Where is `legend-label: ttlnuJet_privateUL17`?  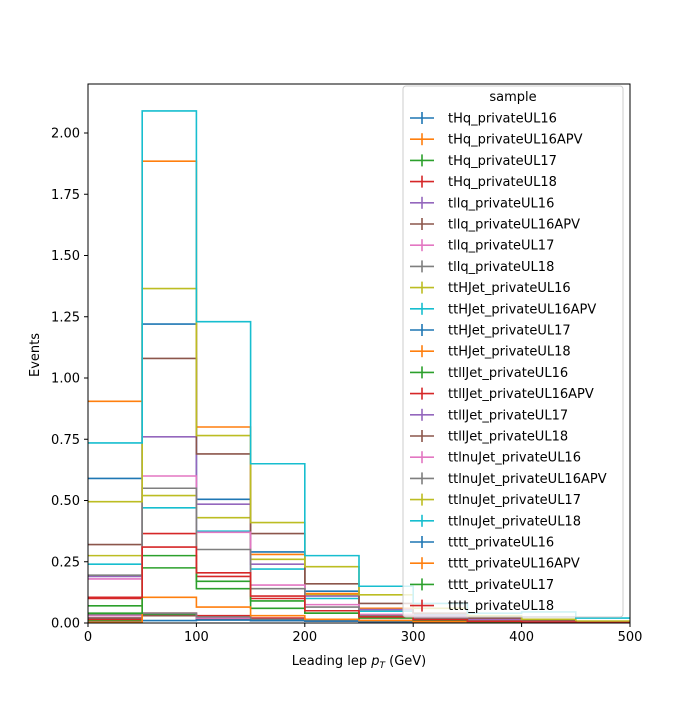 legend-label: ttlnuJet_privateUL17 is located at coordinates (514, 500).